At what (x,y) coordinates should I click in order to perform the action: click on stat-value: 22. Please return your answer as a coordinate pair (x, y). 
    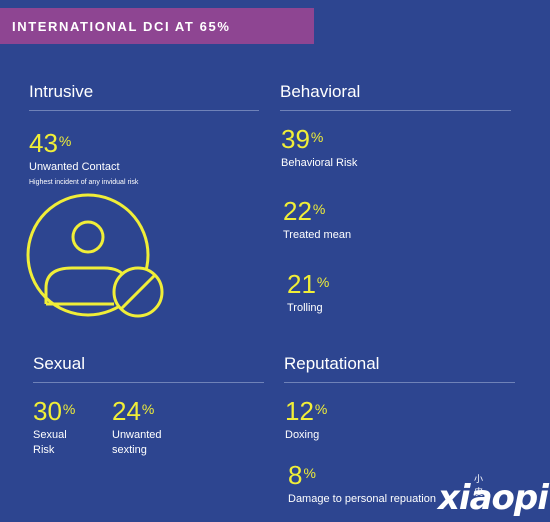
    Looking at the image, I should click on (297, 211).